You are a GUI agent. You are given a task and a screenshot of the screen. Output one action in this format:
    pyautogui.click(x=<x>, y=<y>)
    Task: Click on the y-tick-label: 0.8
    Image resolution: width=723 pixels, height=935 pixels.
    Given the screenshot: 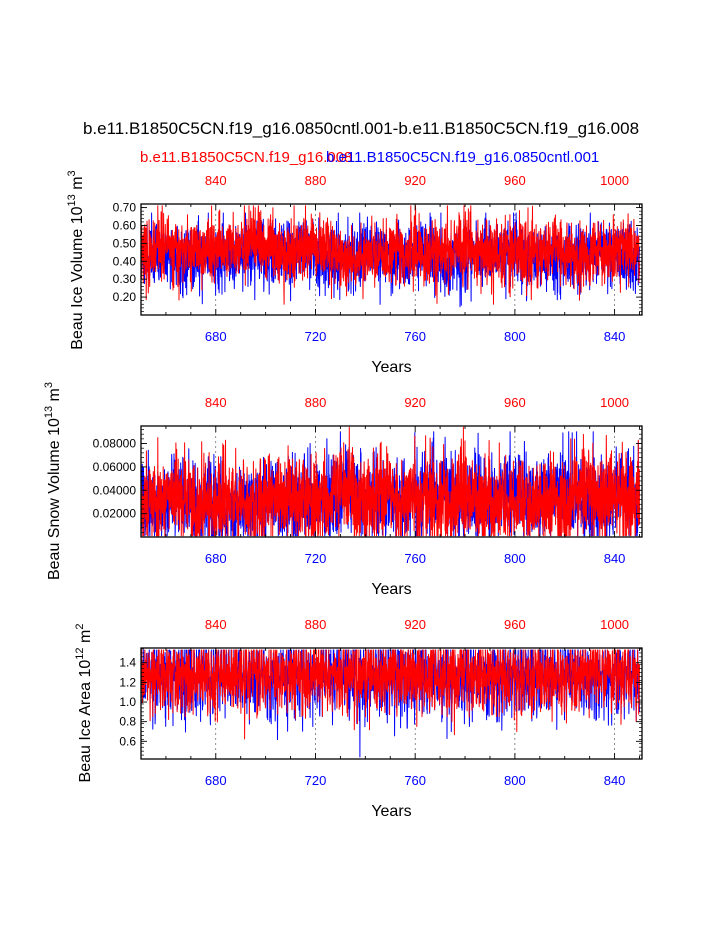 What is the action you would take?
    pyautogui.click(x=127, y=722)
    